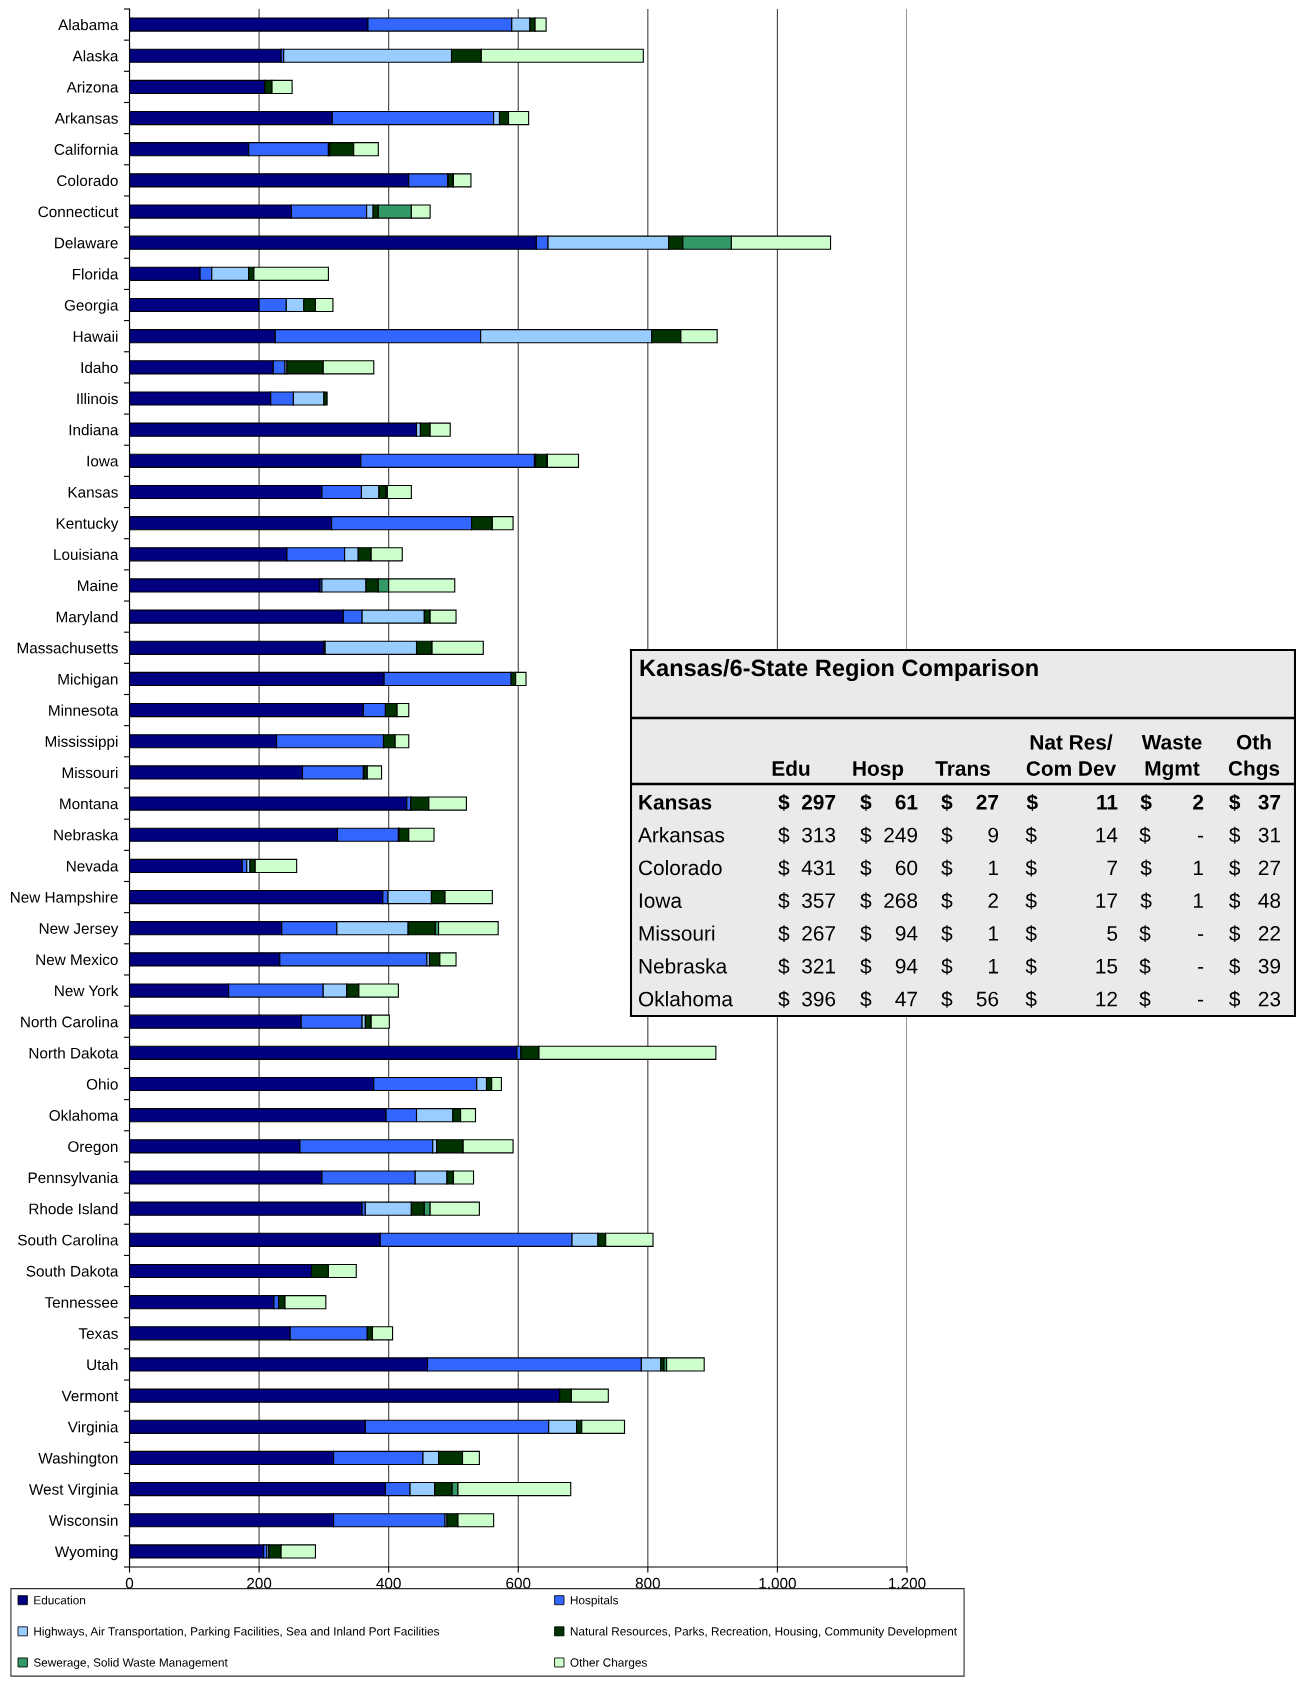  What do you see at coordinates (84, 710) in the screenshot?
I see `y-tick-label: Minnesota` at bounding box center [84, 710].